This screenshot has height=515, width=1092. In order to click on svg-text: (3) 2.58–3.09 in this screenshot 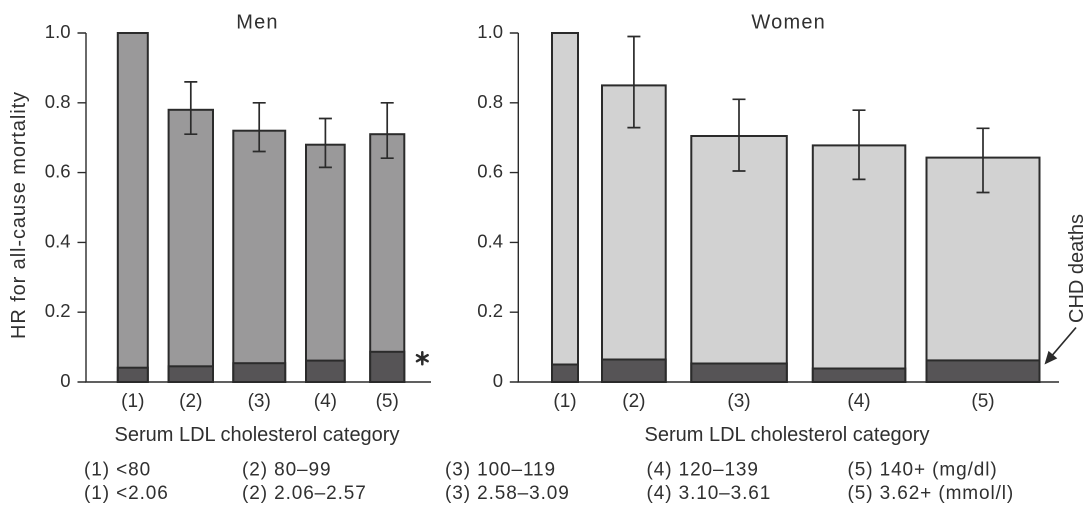, I will do `click(507, 493)`.